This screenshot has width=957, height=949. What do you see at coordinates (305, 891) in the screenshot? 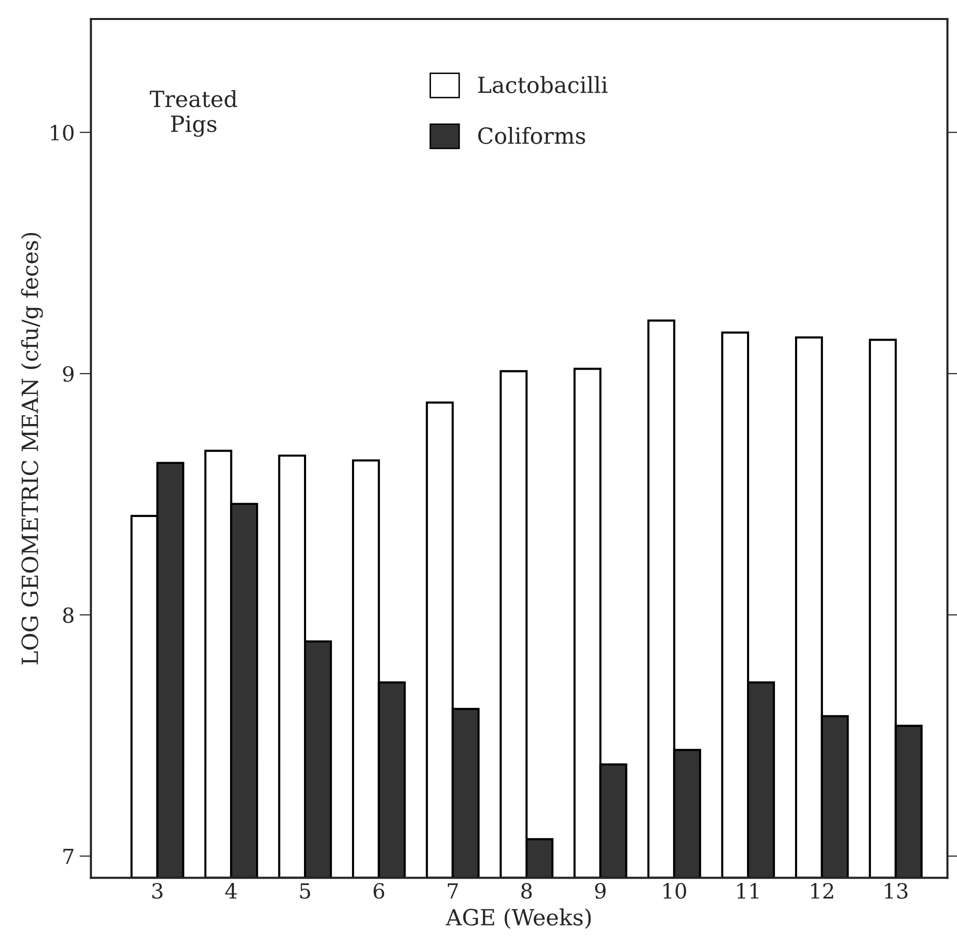
I see `x-tick-label: 5` at bounding box center [305, 891].